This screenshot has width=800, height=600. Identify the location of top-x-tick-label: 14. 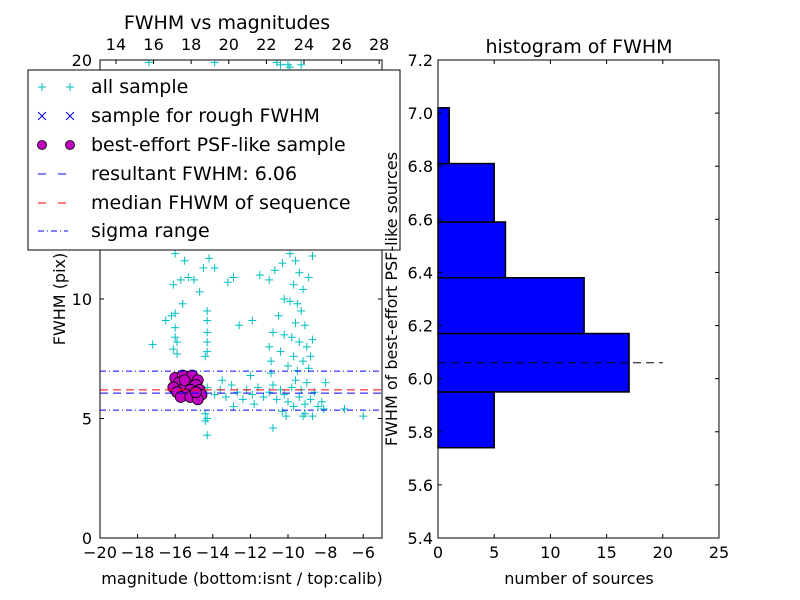
(116, 44).